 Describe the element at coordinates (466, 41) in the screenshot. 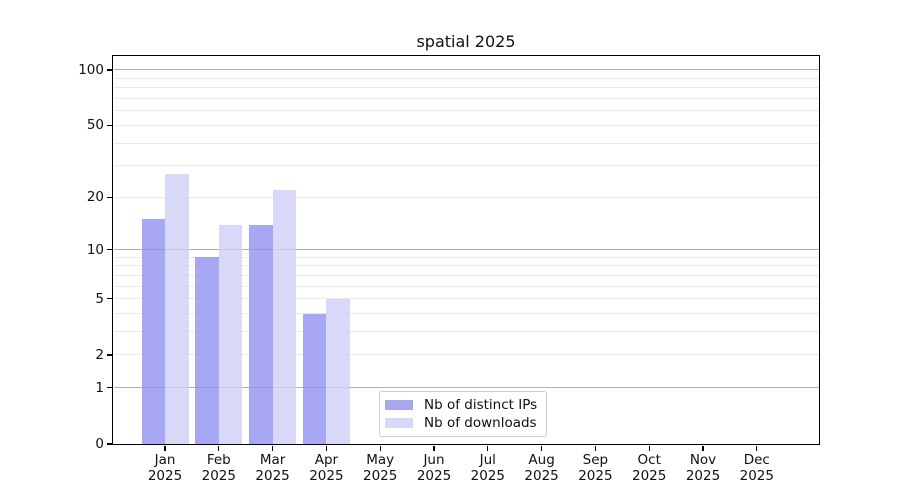

I see `chart-title: spatial 2025` at that location.